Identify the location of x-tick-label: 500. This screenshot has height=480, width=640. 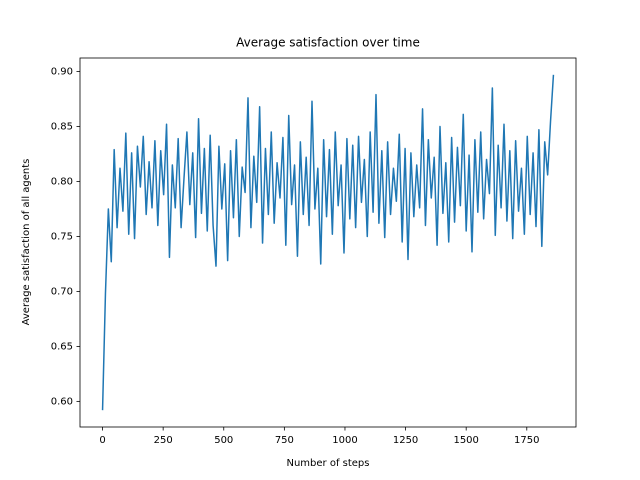
(223, 440).